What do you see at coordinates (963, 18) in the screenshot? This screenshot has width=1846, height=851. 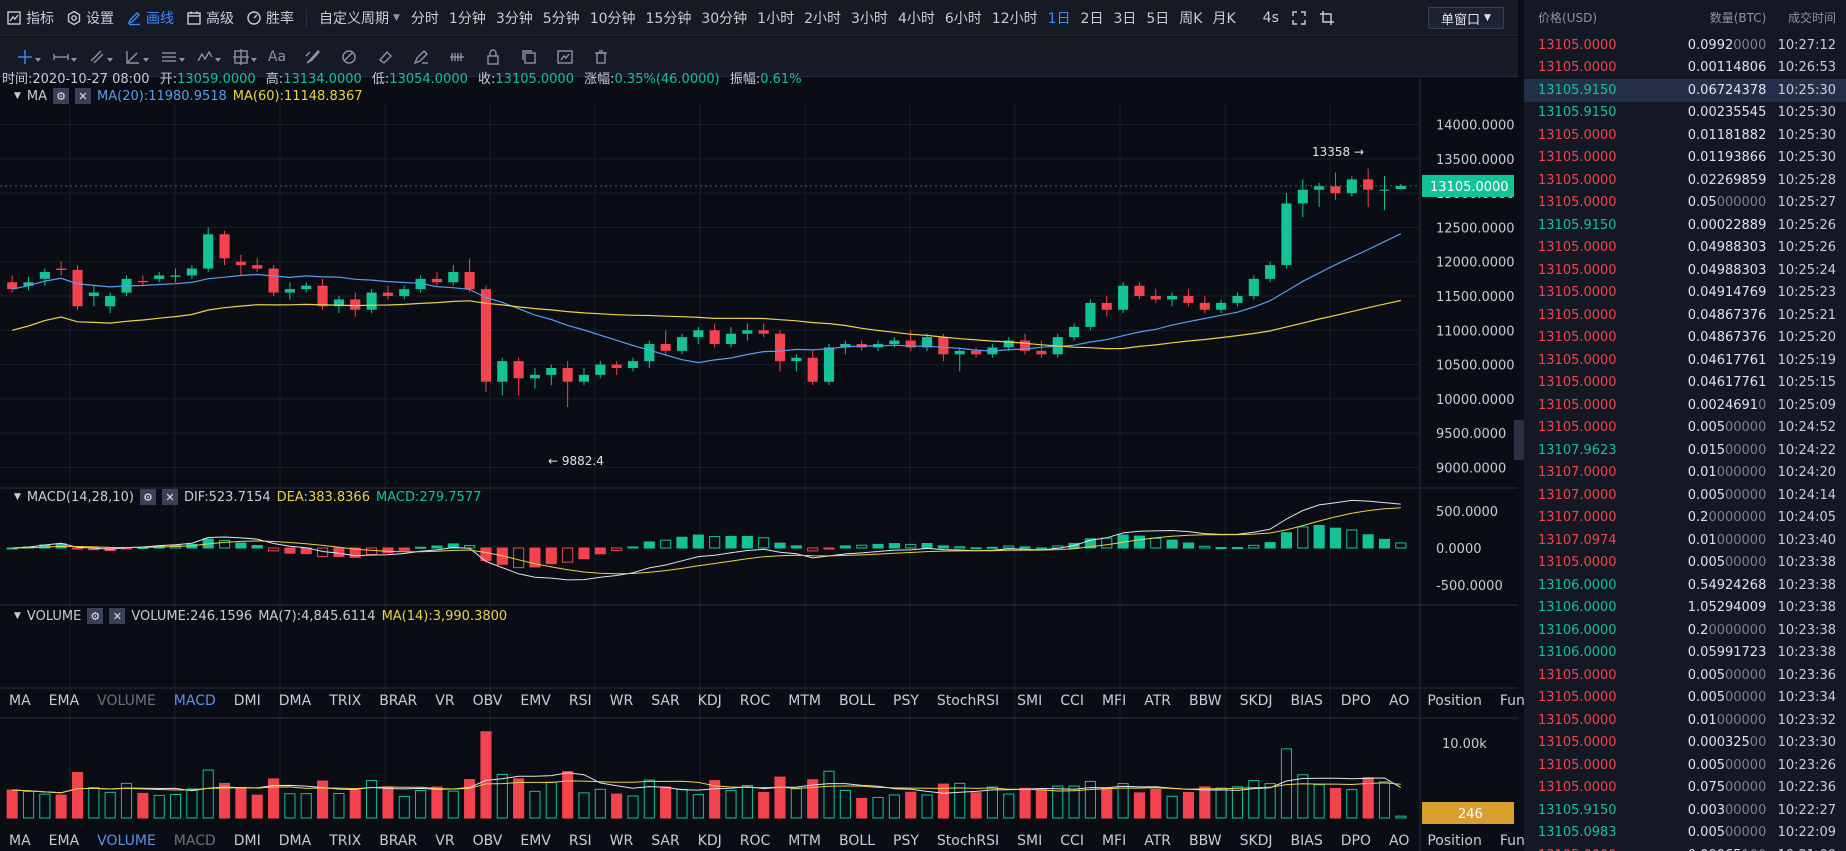 I see `period-11: 6小时` at bounding box center [963, 18].